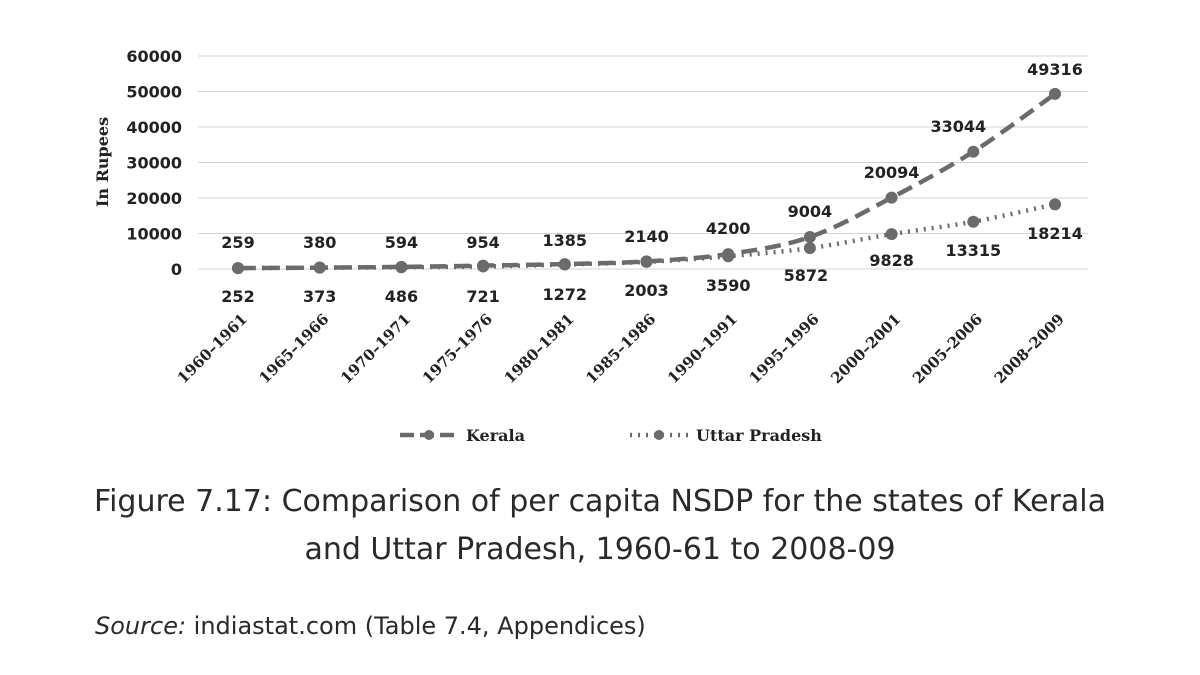 The height and width of the screenshot is (675, 1200). Describe the element at coordinates (237, 242) in the screenshot. I see `kerala-data-label: 259` at that location.